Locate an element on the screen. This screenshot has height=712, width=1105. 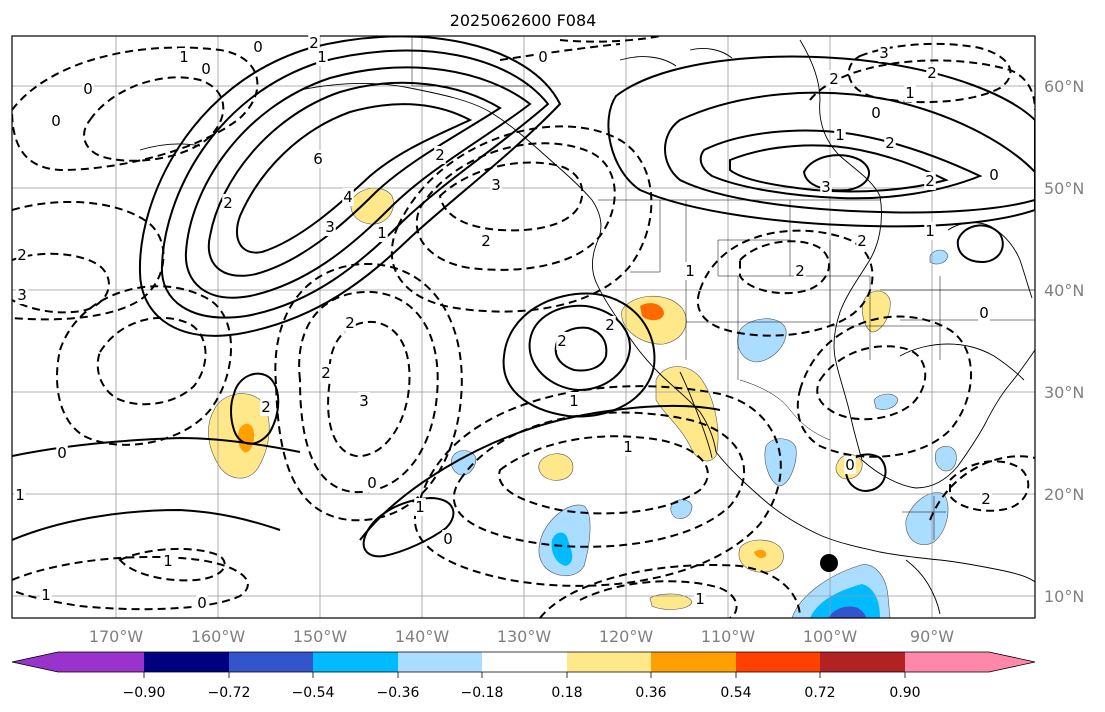
longitude-label: 110°W is located at coordinates (728, 636).